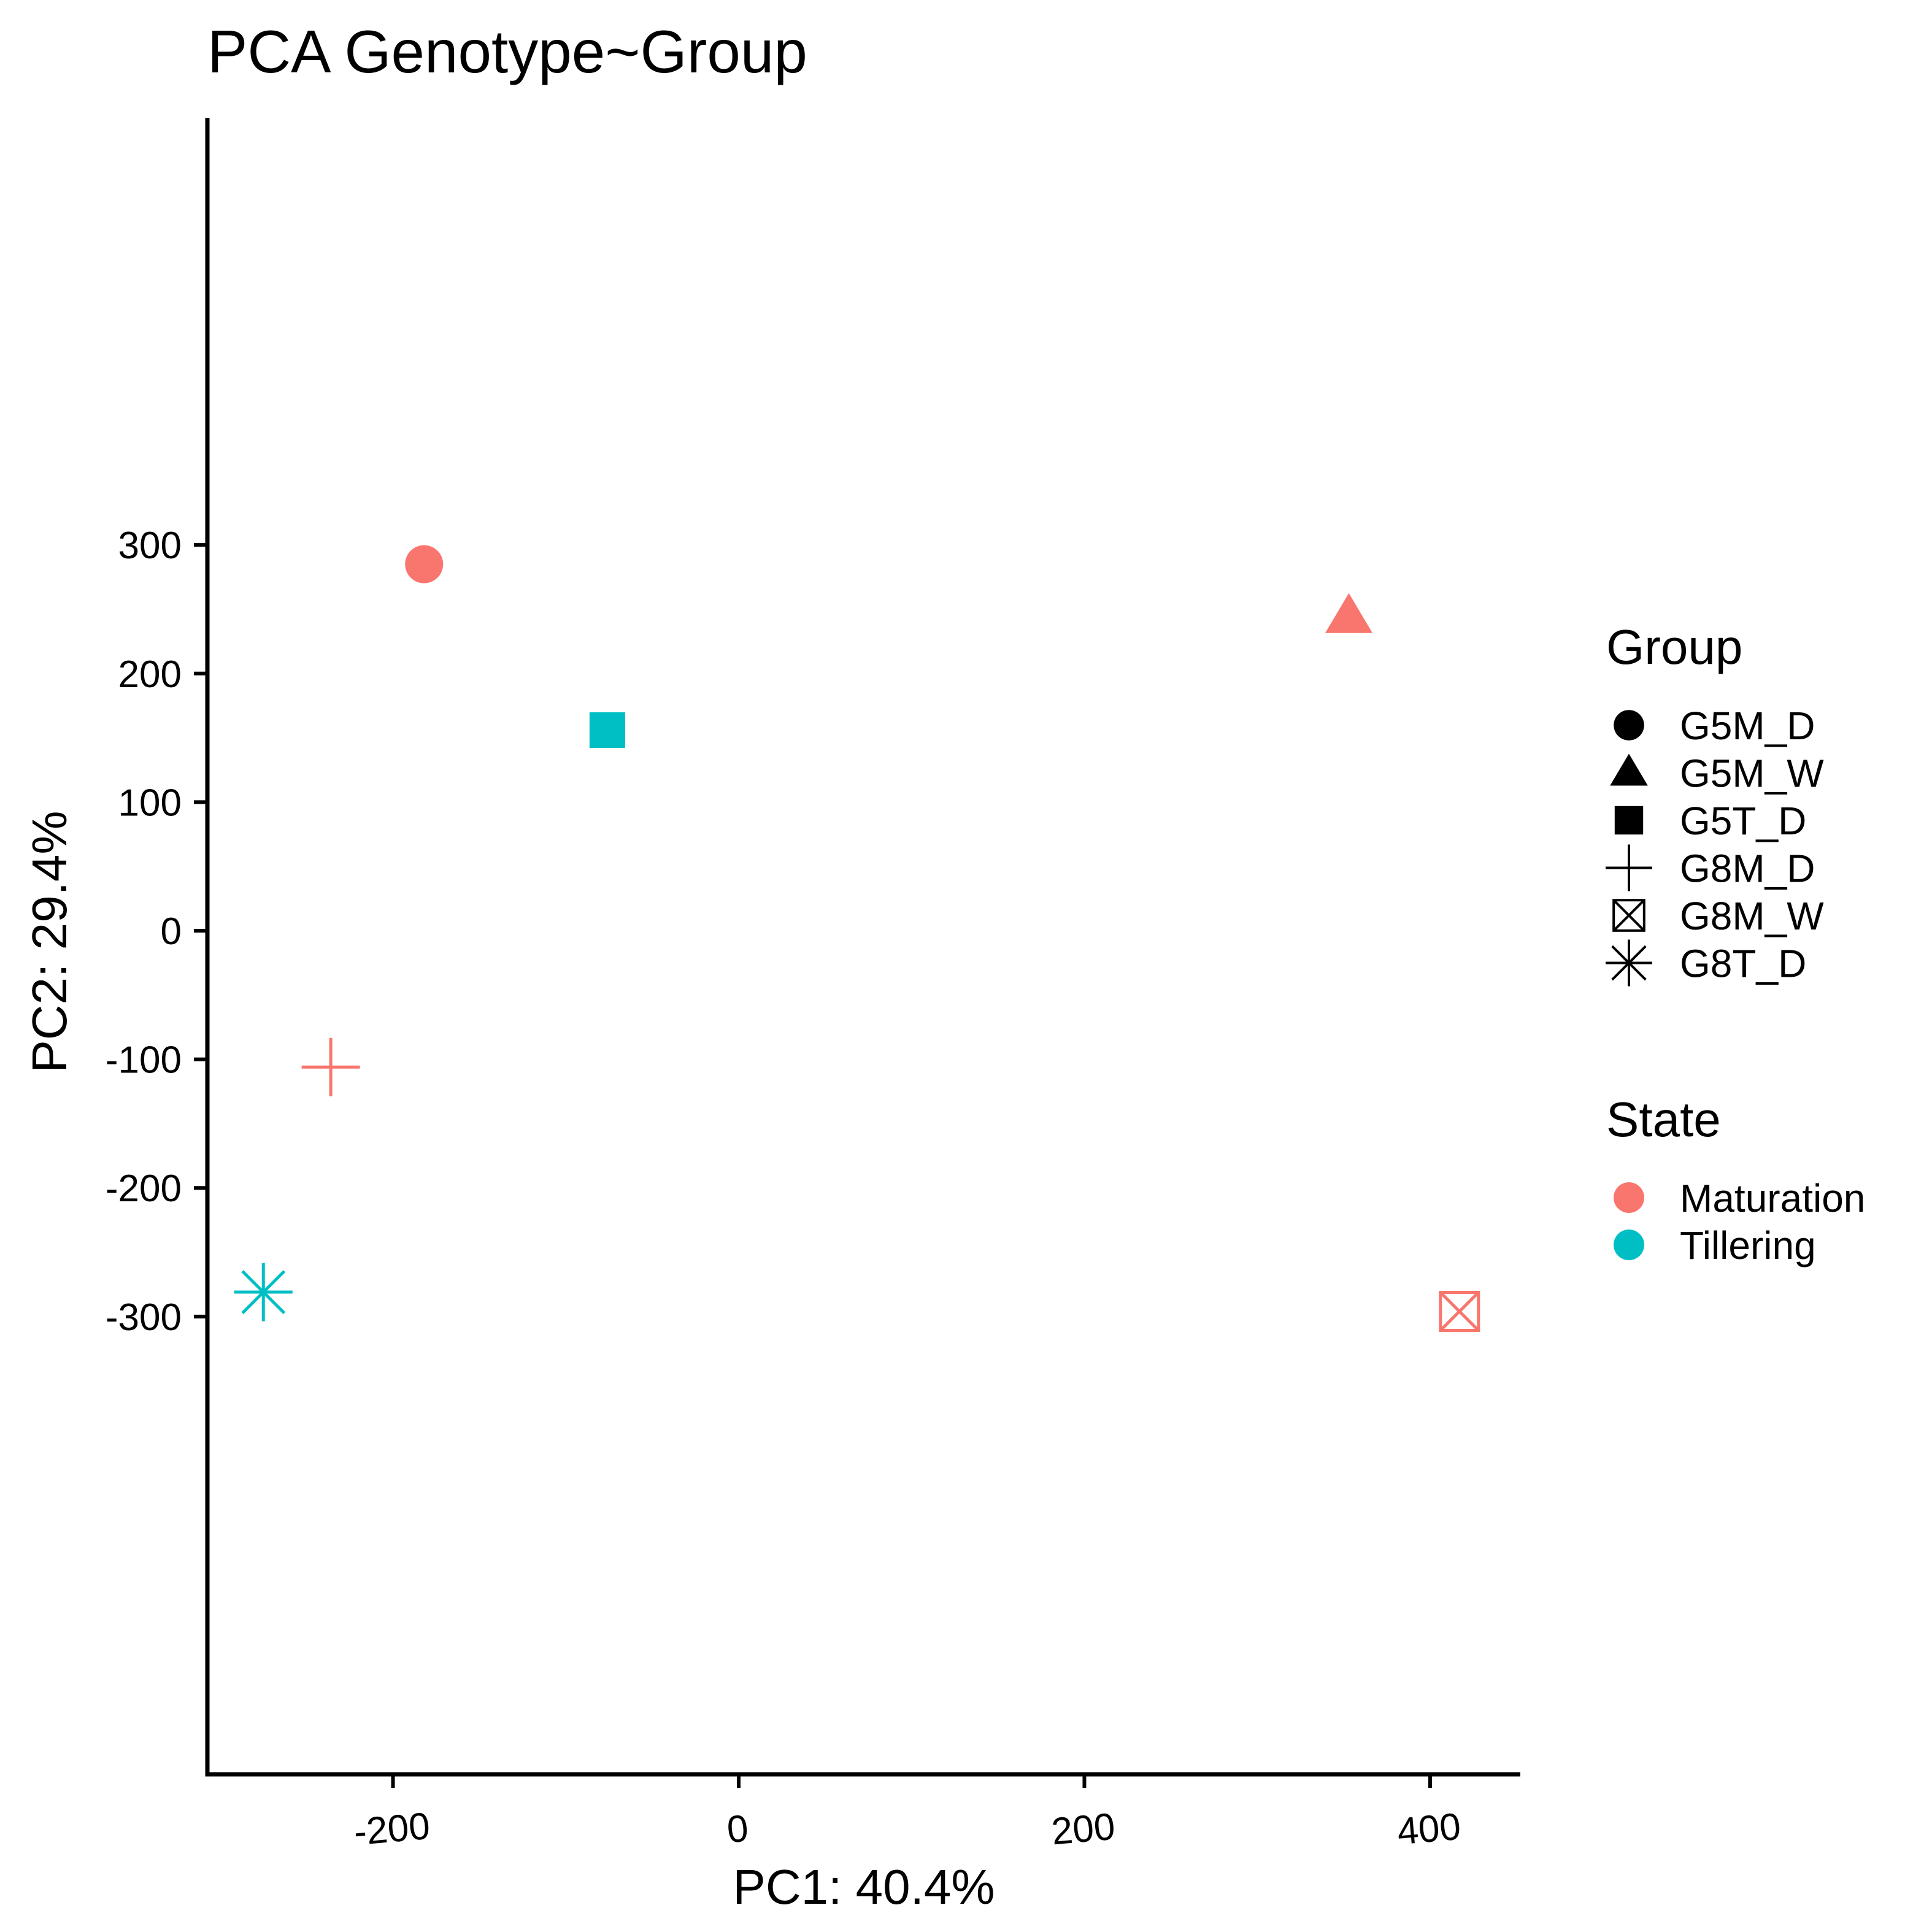 Image resolution: width=1932 pixels, height=1932 pixels. What do you see at coordinates (144, 1317) in the screenshot?
I see `y-tick-label: -300` at bounding box center [144, 1317].